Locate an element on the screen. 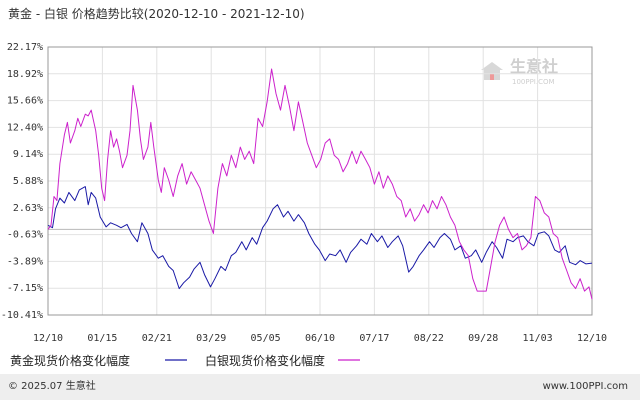 Image resolution: width=640 pixels, height=400 pixels. legend: 黄金现货价格变化幅度 白银现货价格变化幅度 is located at coordinates (185, 360).